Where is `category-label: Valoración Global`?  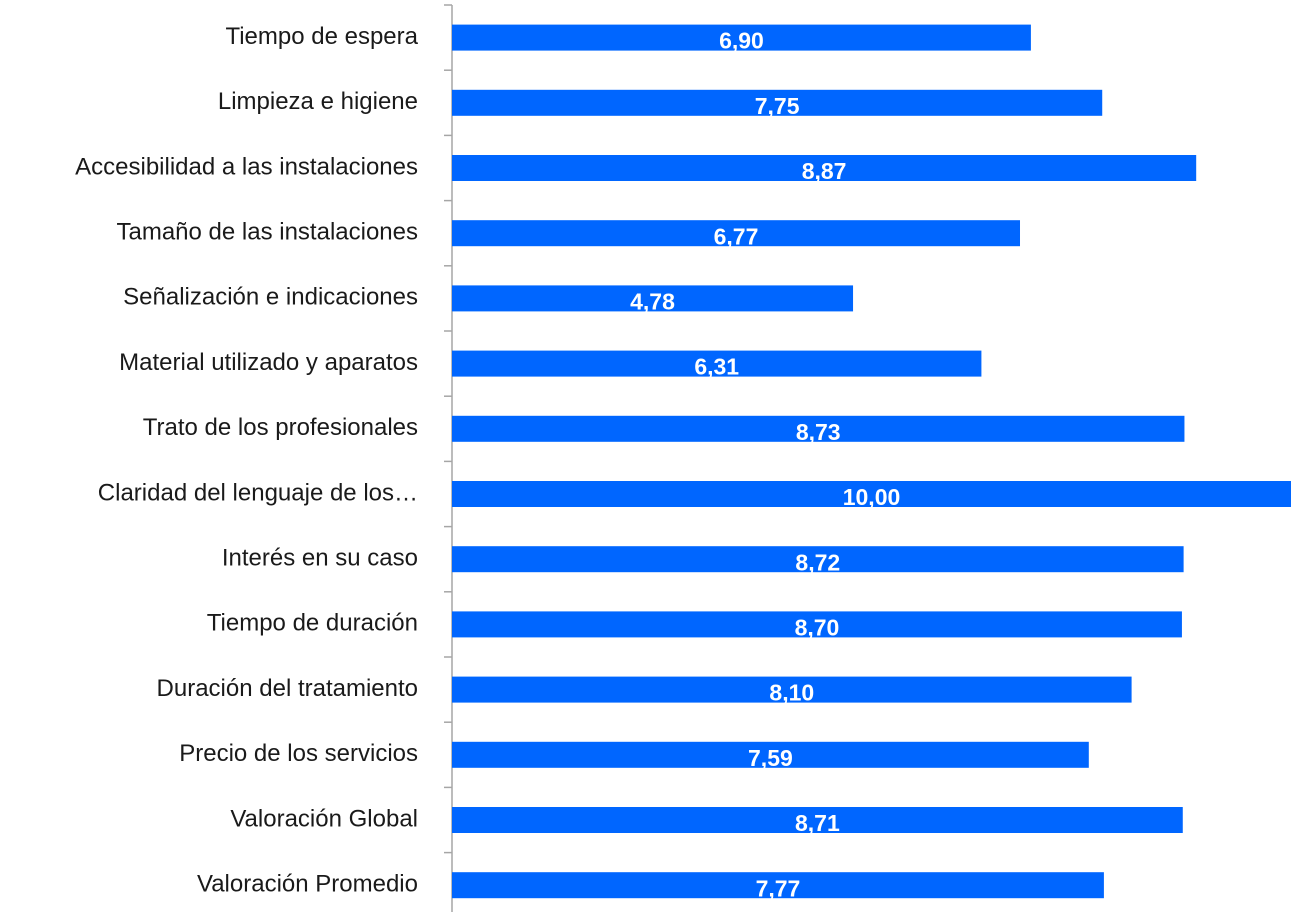
category-label: Valoración Global is located at coordinates (324, 818).